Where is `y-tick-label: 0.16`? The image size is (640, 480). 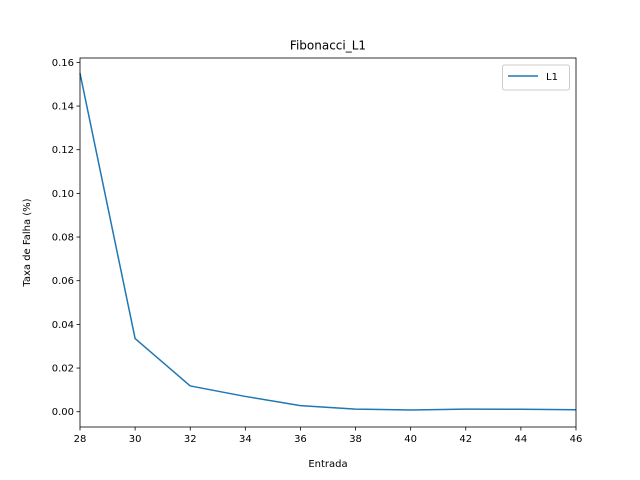 y-tick-label: 0.16 is located at coordinates (63, 63).